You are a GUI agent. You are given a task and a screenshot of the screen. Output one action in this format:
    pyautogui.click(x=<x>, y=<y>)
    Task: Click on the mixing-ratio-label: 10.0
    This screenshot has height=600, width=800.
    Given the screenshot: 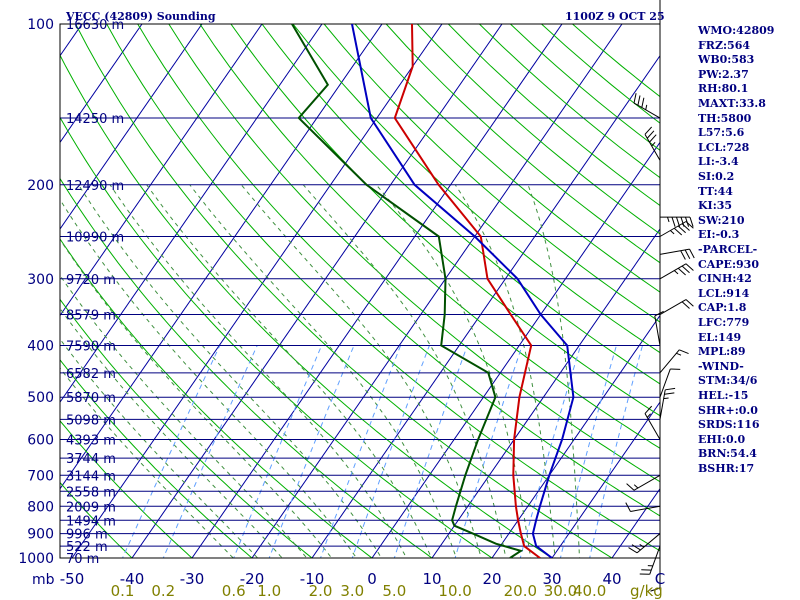 What is the action you would take?
    pyautogui.click(x=454, y=591)
    